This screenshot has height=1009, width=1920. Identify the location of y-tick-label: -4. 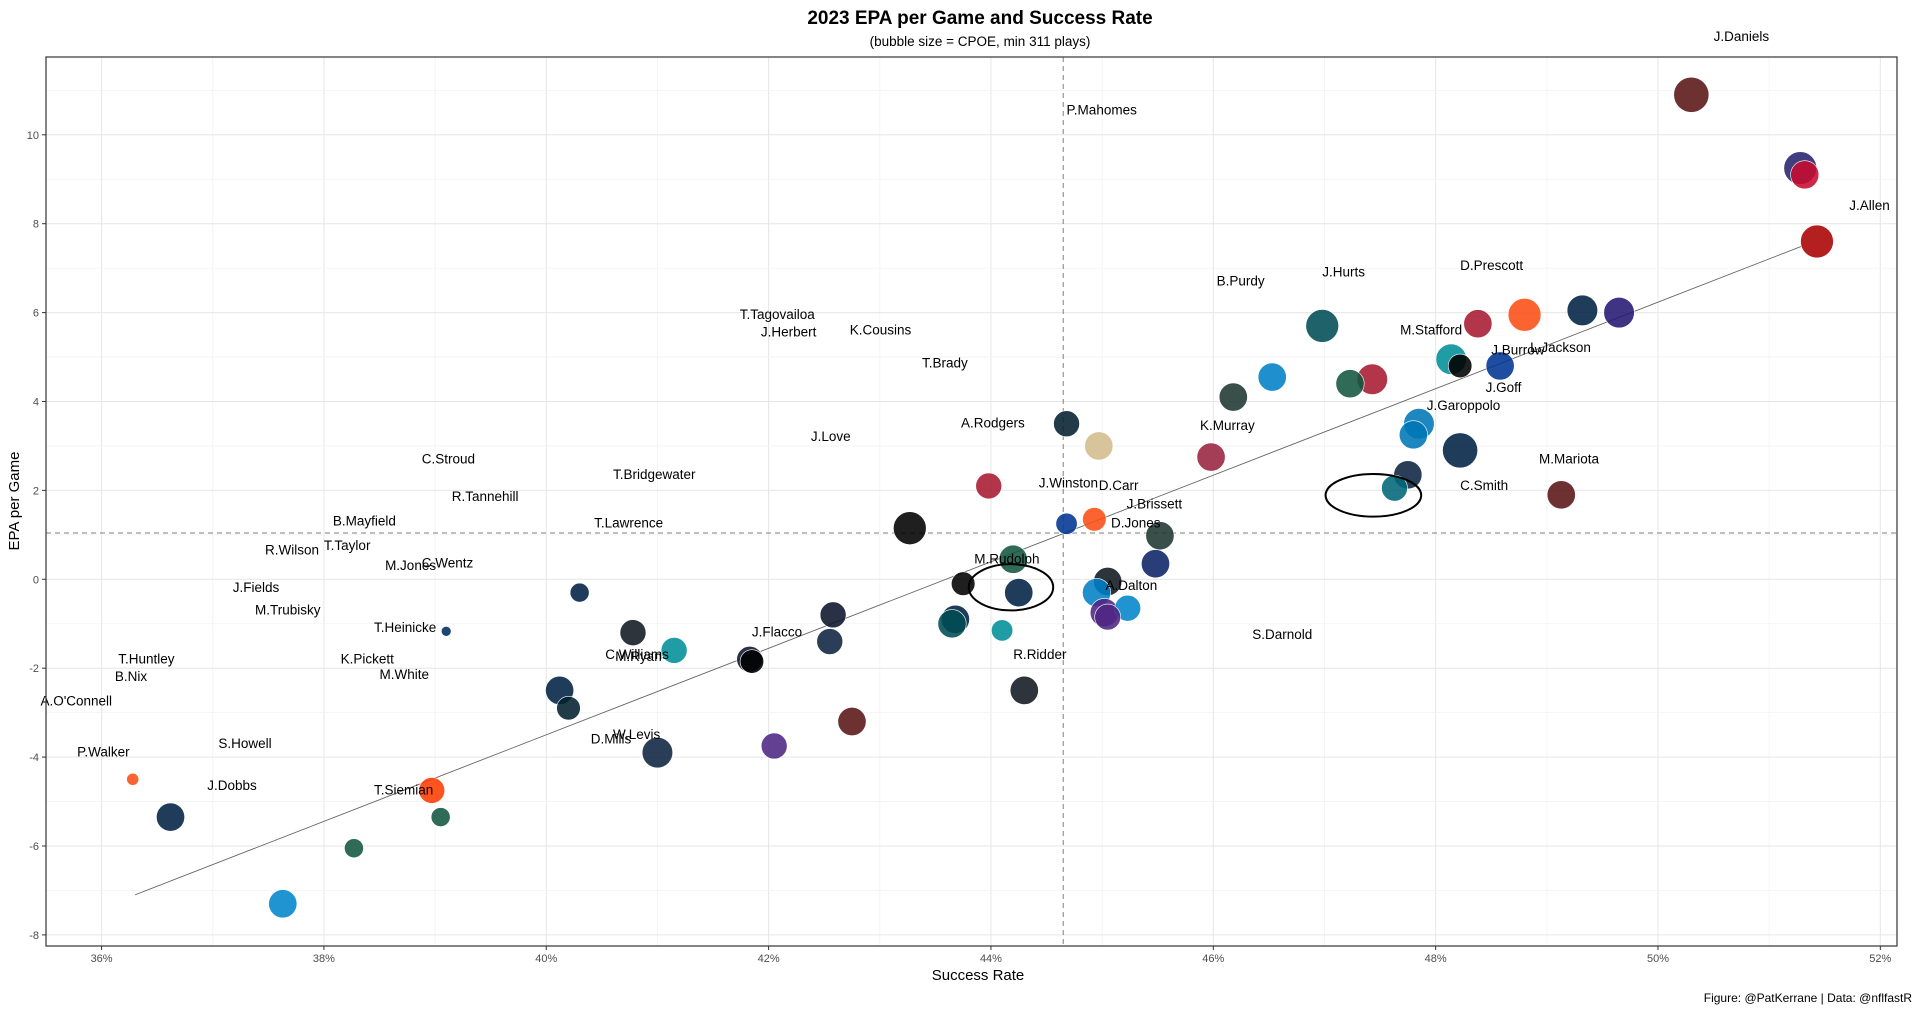
(34, 758).